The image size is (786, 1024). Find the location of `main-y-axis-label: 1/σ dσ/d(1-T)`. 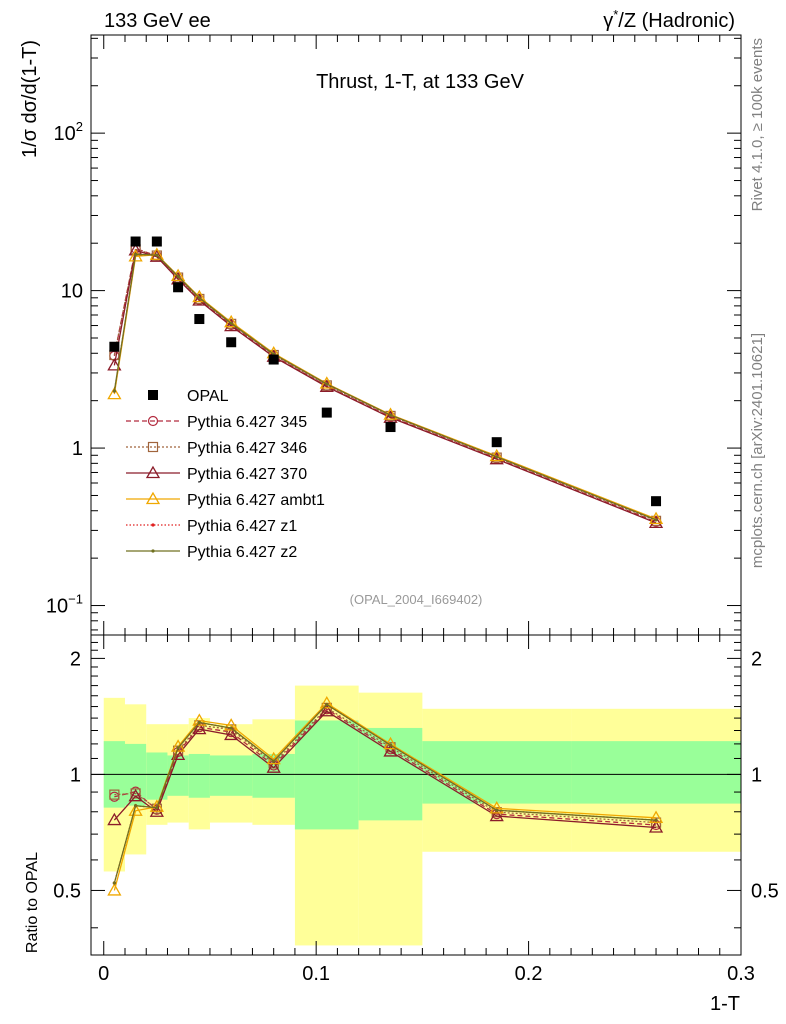

main-y-axis-label: 1/σ dσ/d(1-T) is located at coordinates (30, 99).